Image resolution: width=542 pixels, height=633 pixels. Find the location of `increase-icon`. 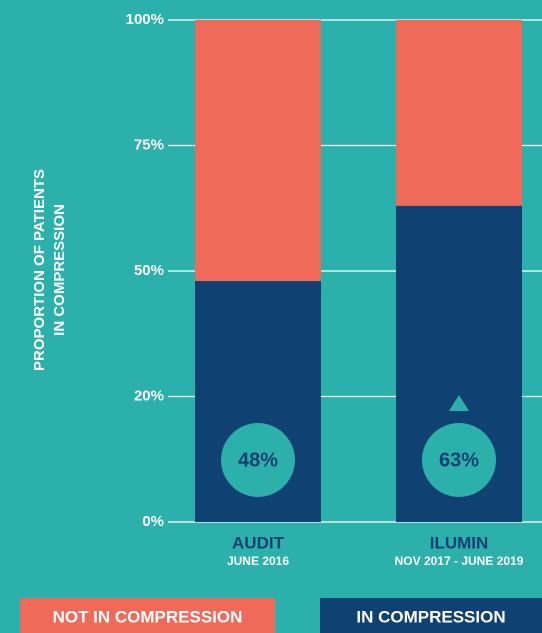

increase-icon is located at coordinates (459, 403).